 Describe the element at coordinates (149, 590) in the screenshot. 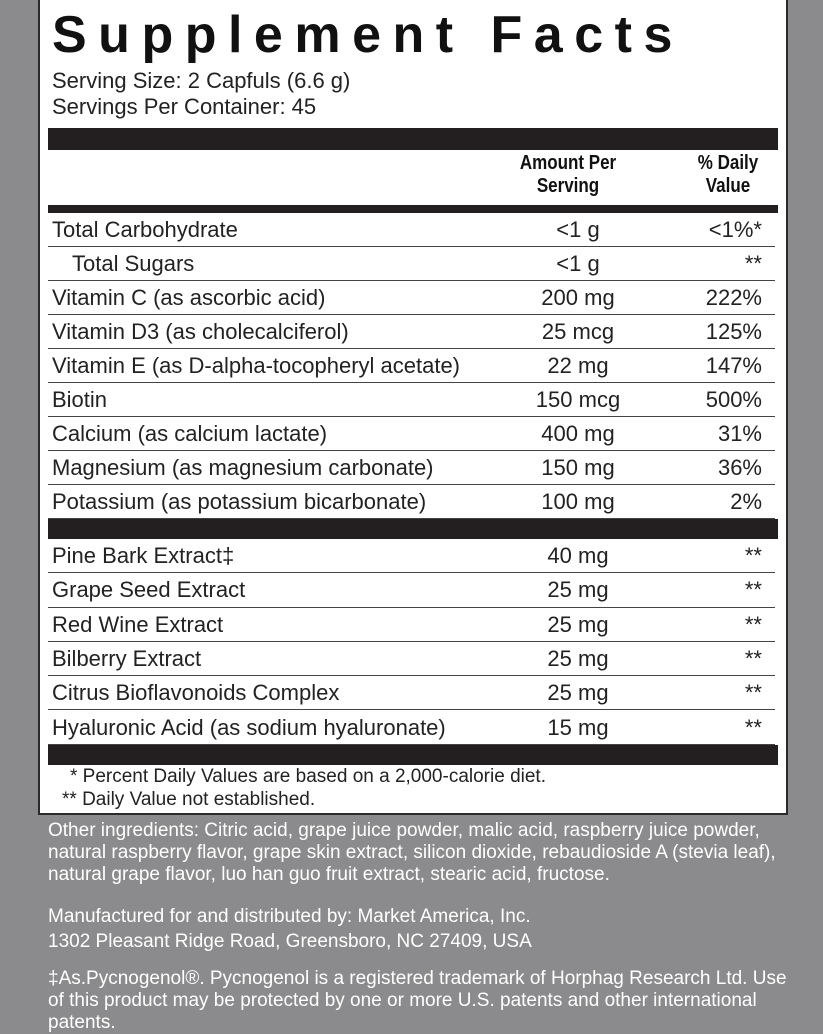

I see `nutrient-name: Grape Seed Extract` at that location.